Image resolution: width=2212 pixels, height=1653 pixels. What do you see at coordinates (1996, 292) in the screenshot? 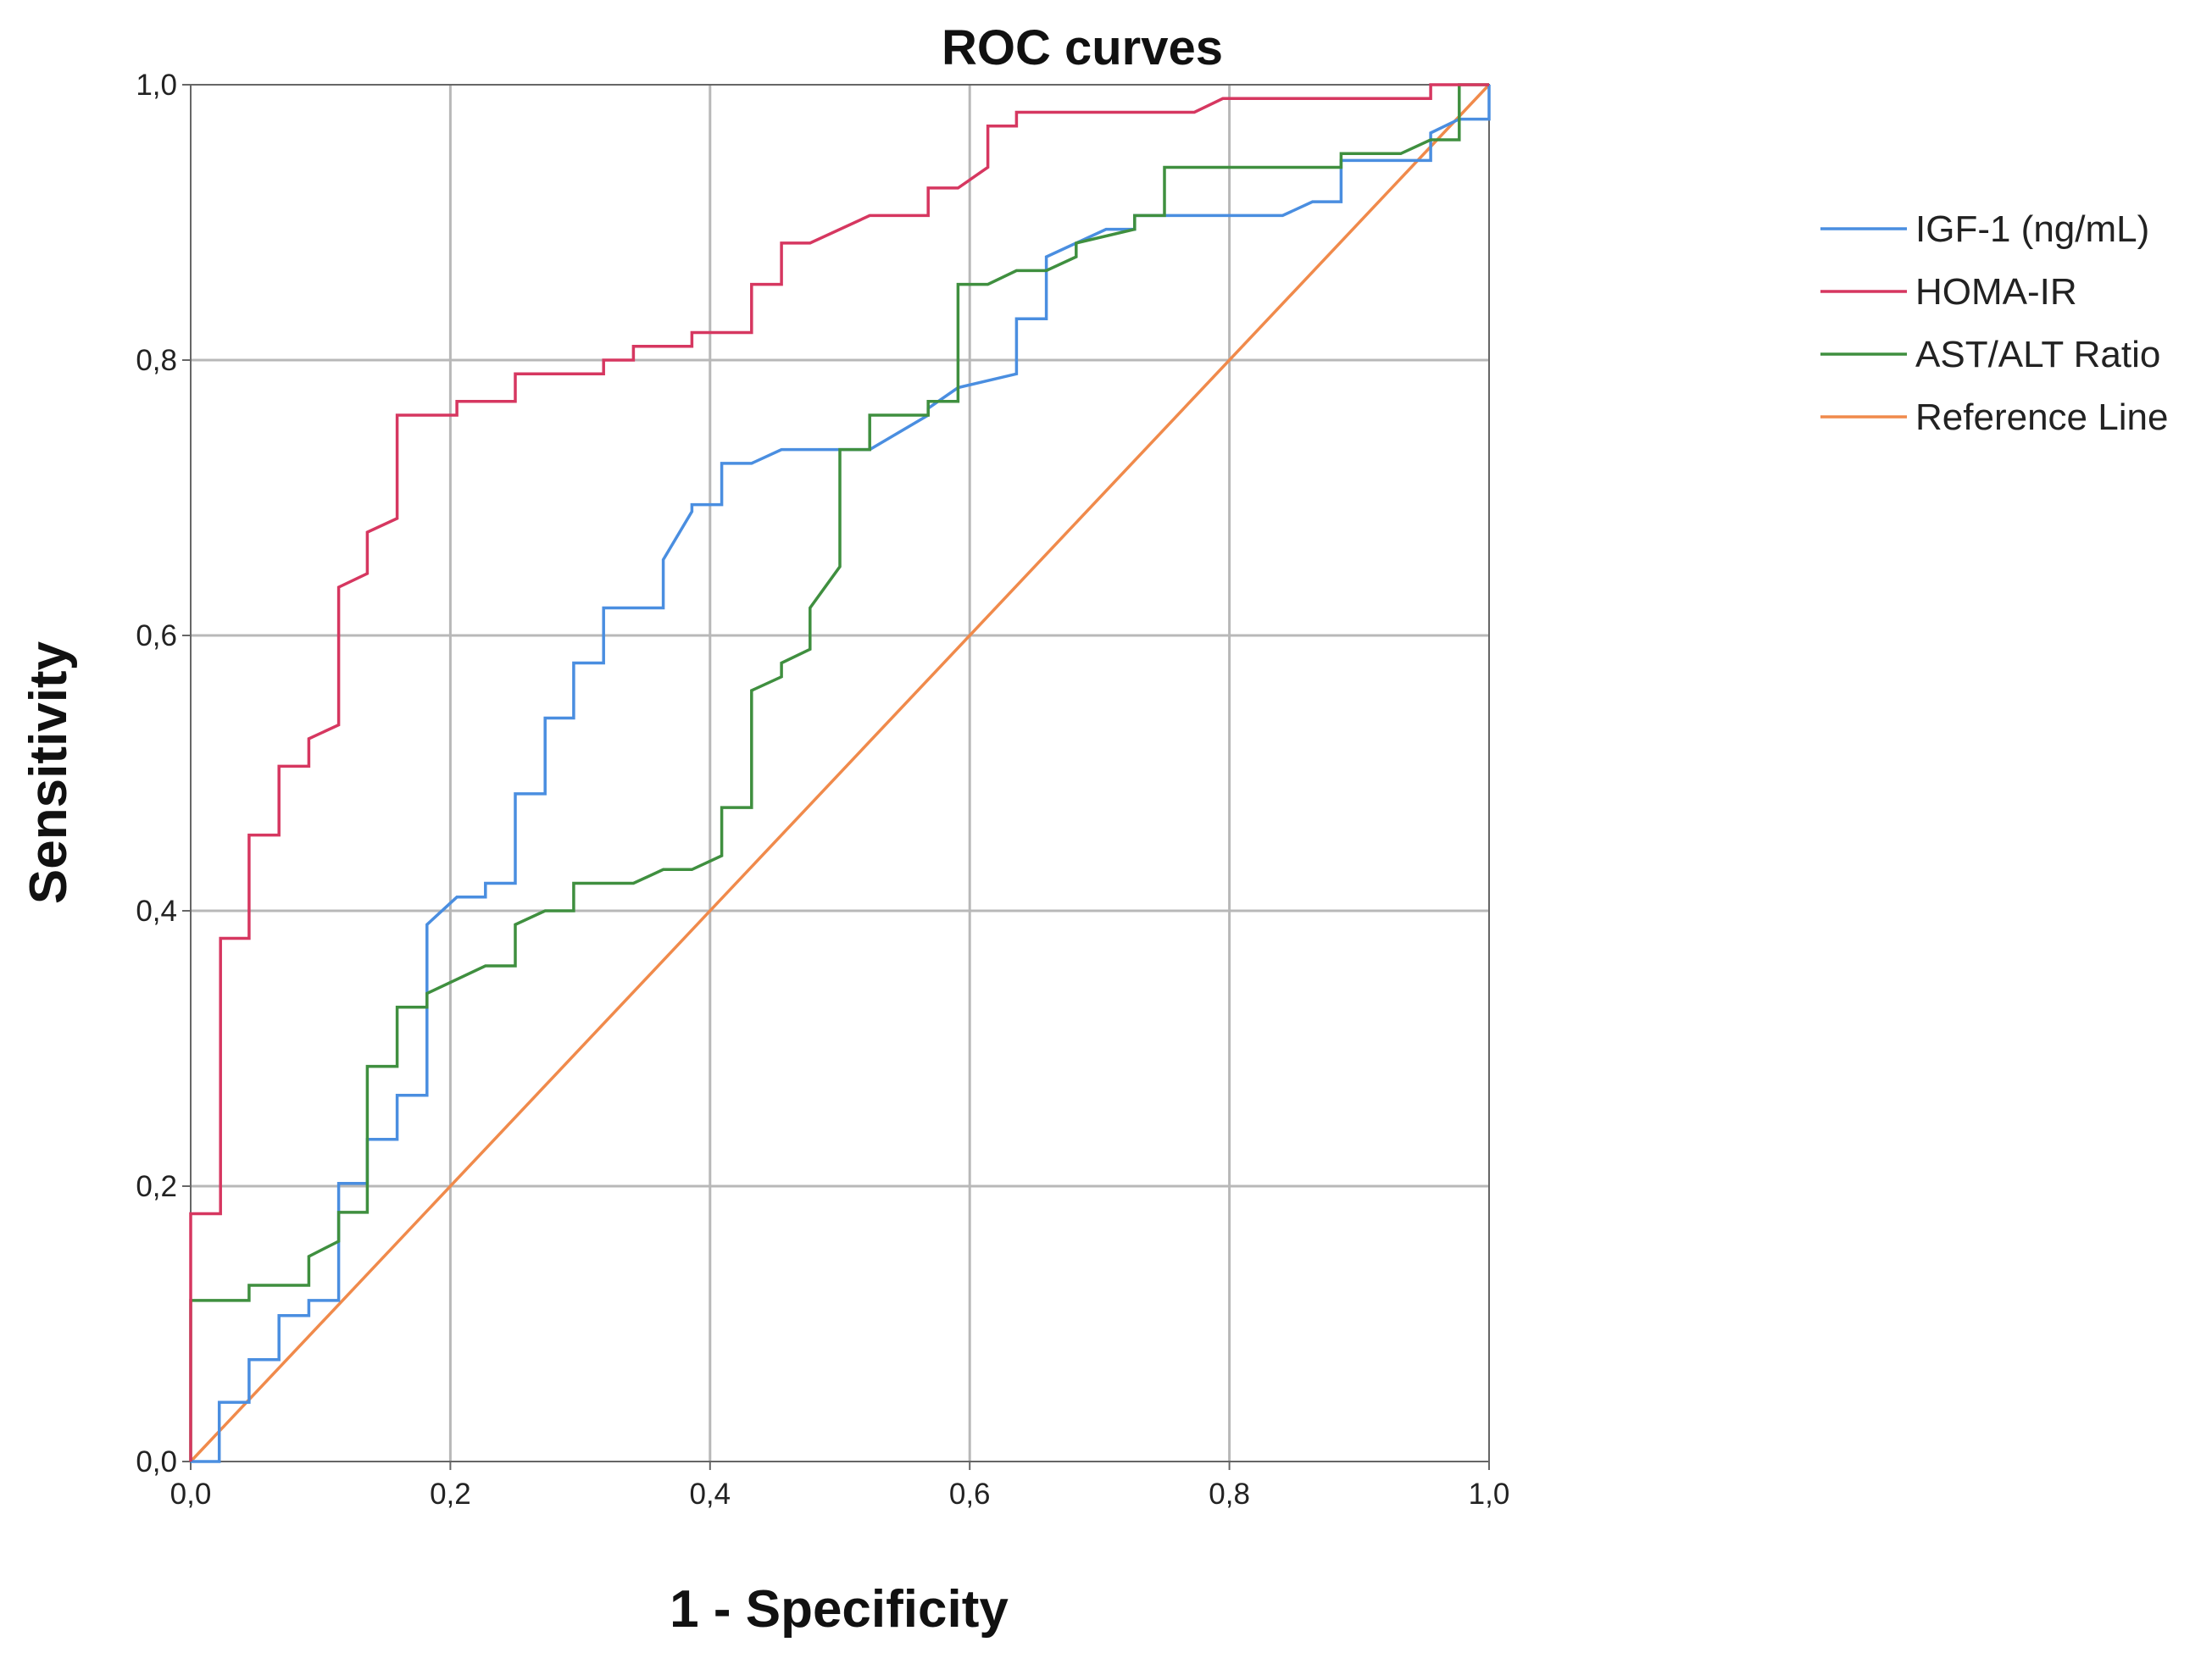
I see `legend-label: HOMA-IR` at bounding box center [1996, 292].